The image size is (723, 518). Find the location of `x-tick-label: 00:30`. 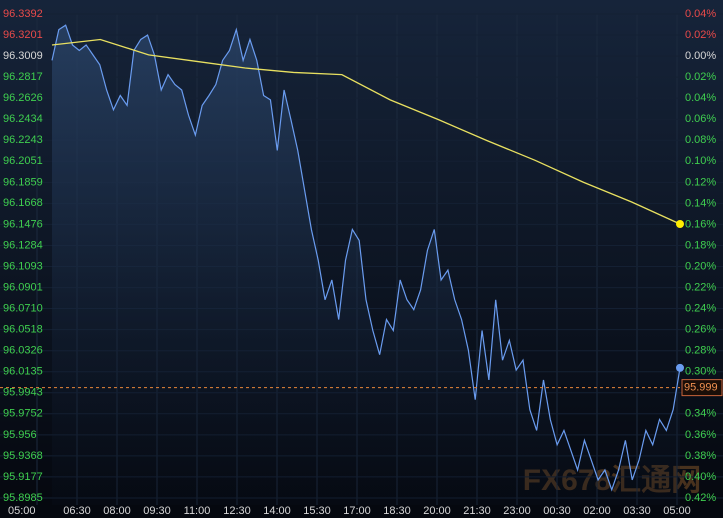

x-tick-label: 00:30 is located at coordinates (557, 511).